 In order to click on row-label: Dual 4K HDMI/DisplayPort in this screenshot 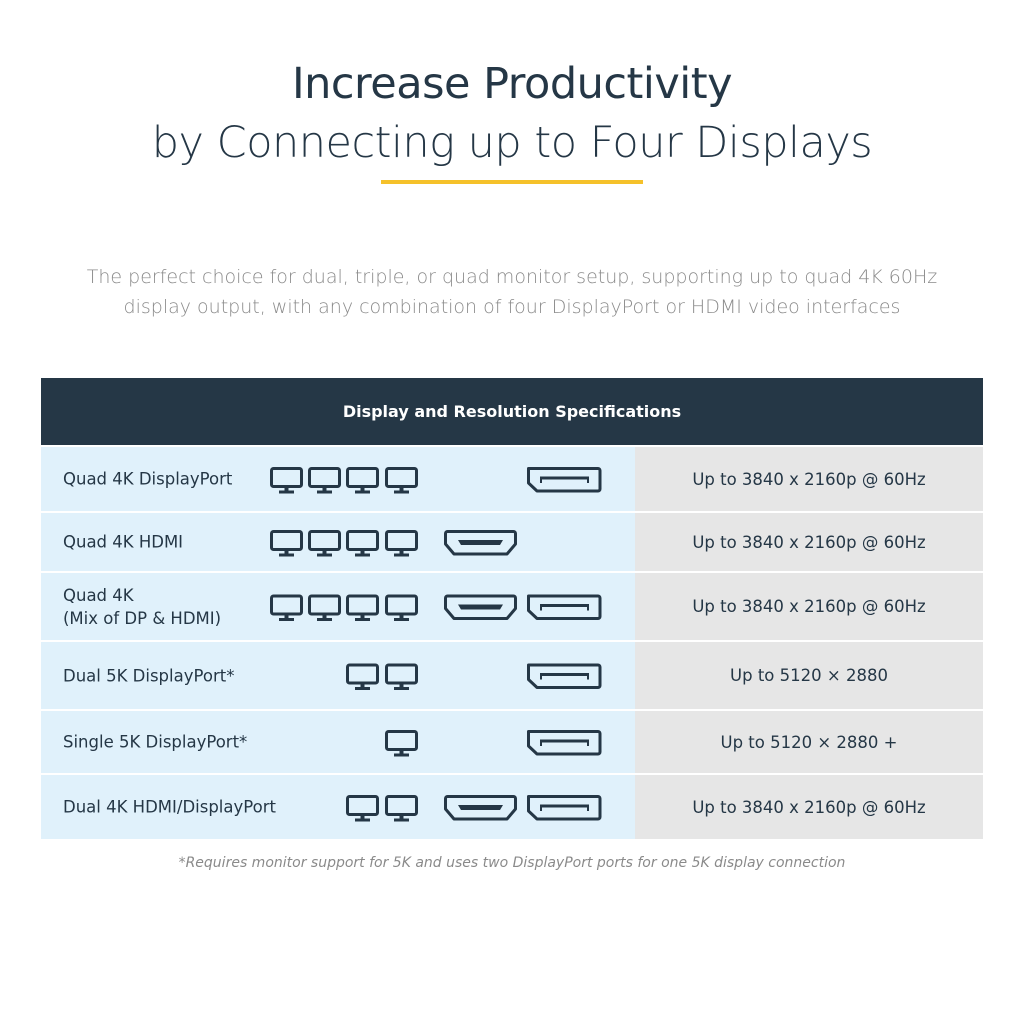, I will do `click(169, 807)`.